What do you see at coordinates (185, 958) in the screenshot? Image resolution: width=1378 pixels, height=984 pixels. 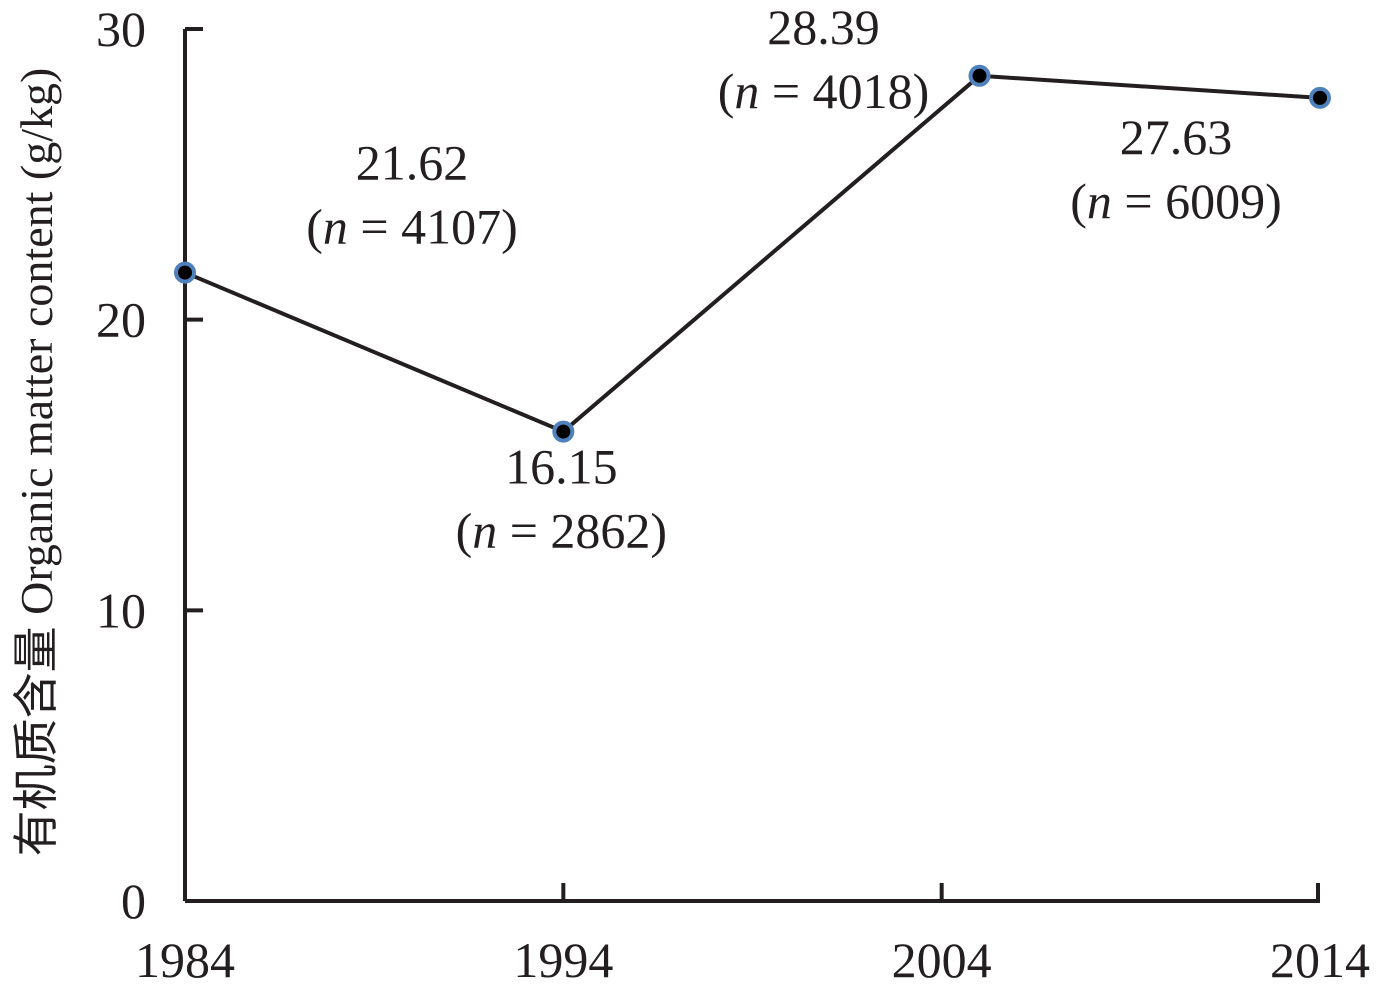 I see `x-tick-label: 1984` at bounding box center [185, 958].